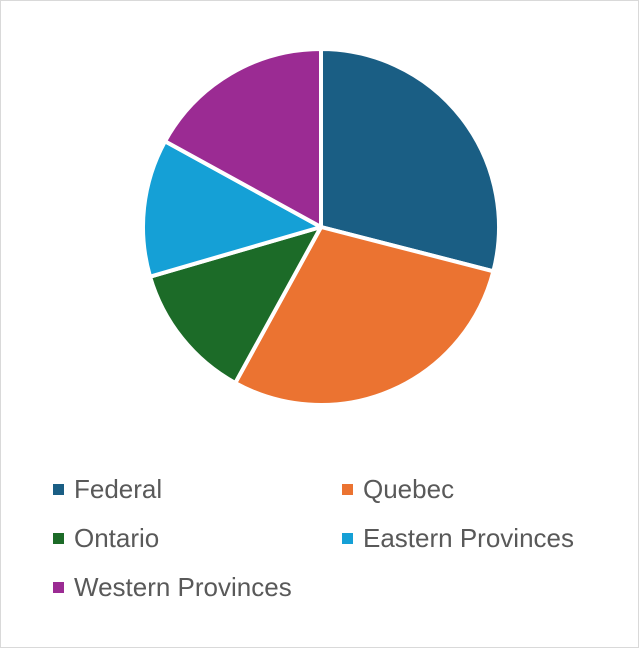 This screenshot has height=648, width=639. Describe the element at coordinates (364, 316) in the screenshot. I see `pie-slice-quebec` at that location.